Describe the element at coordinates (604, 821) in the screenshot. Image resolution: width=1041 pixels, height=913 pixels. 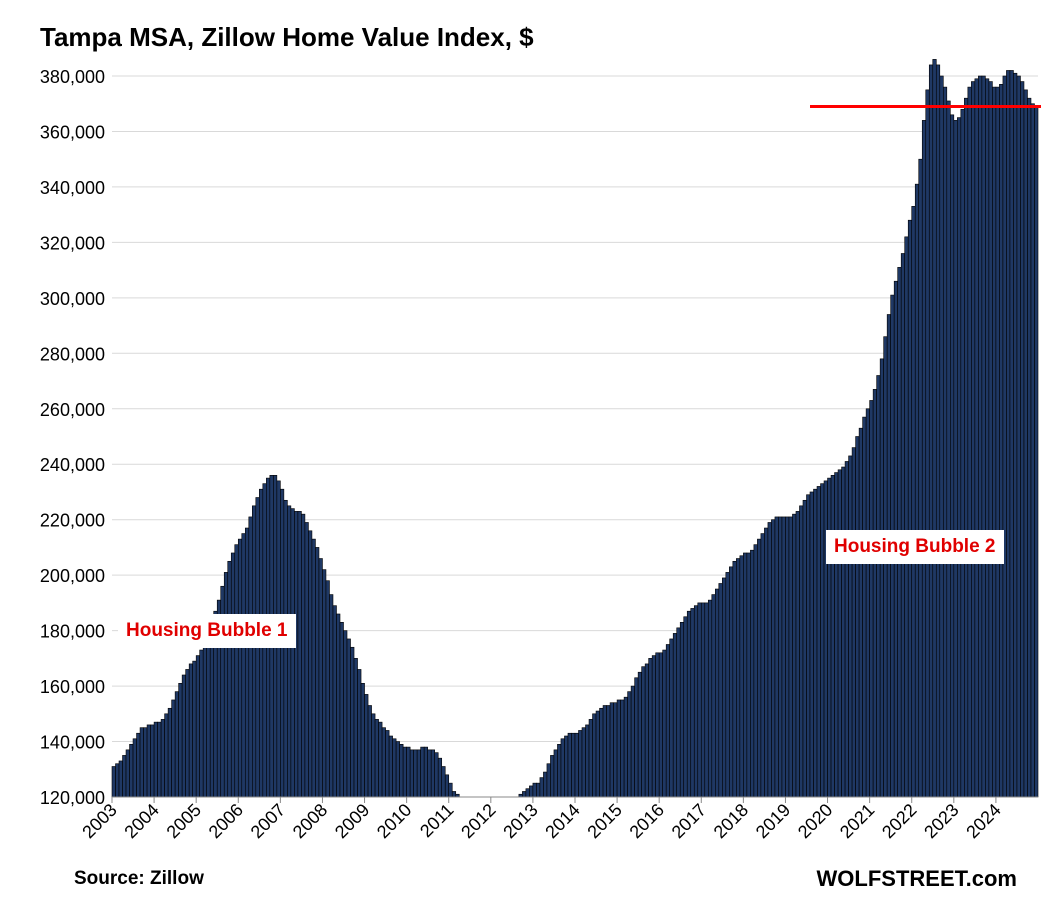
I see `x-tick-label: 2015` at that location.